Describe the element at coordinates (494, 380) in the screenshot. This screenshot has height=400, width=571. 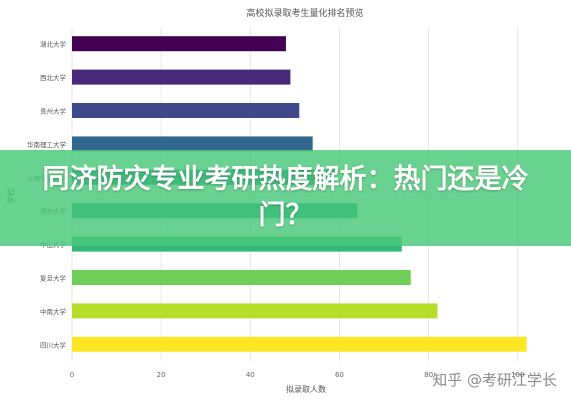
I see `watermark: 知乎 @考研江学长` at that location.